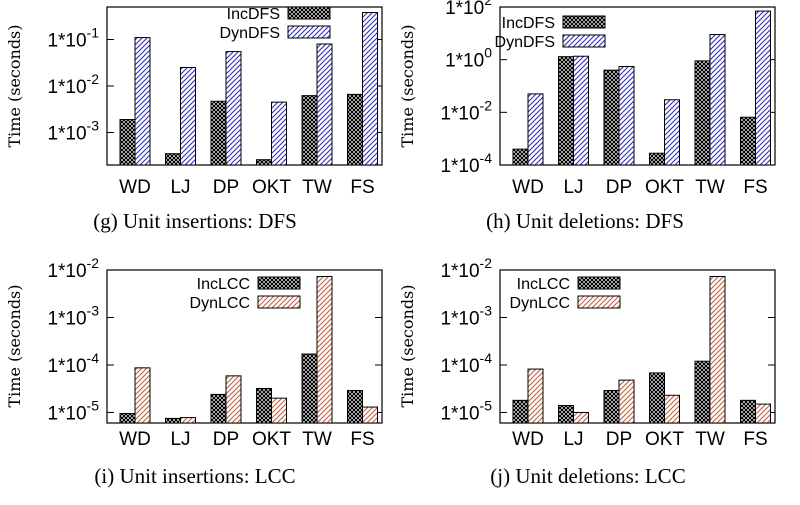  Describe the element at coordinates (702, 113) in the screenshot. I see `bar-incdfs-tw` at that location.